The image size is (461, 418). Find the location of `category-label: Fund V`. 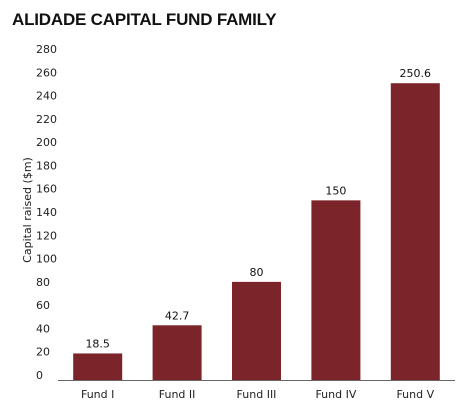

category-label: Fund V is located at coordinates (415, 394).